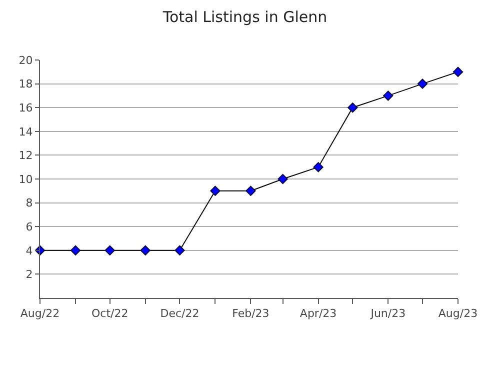 This screenshot has height=380, width=490. I want to click on chart-title: Total Listings in Glenn, so click(245, 17).